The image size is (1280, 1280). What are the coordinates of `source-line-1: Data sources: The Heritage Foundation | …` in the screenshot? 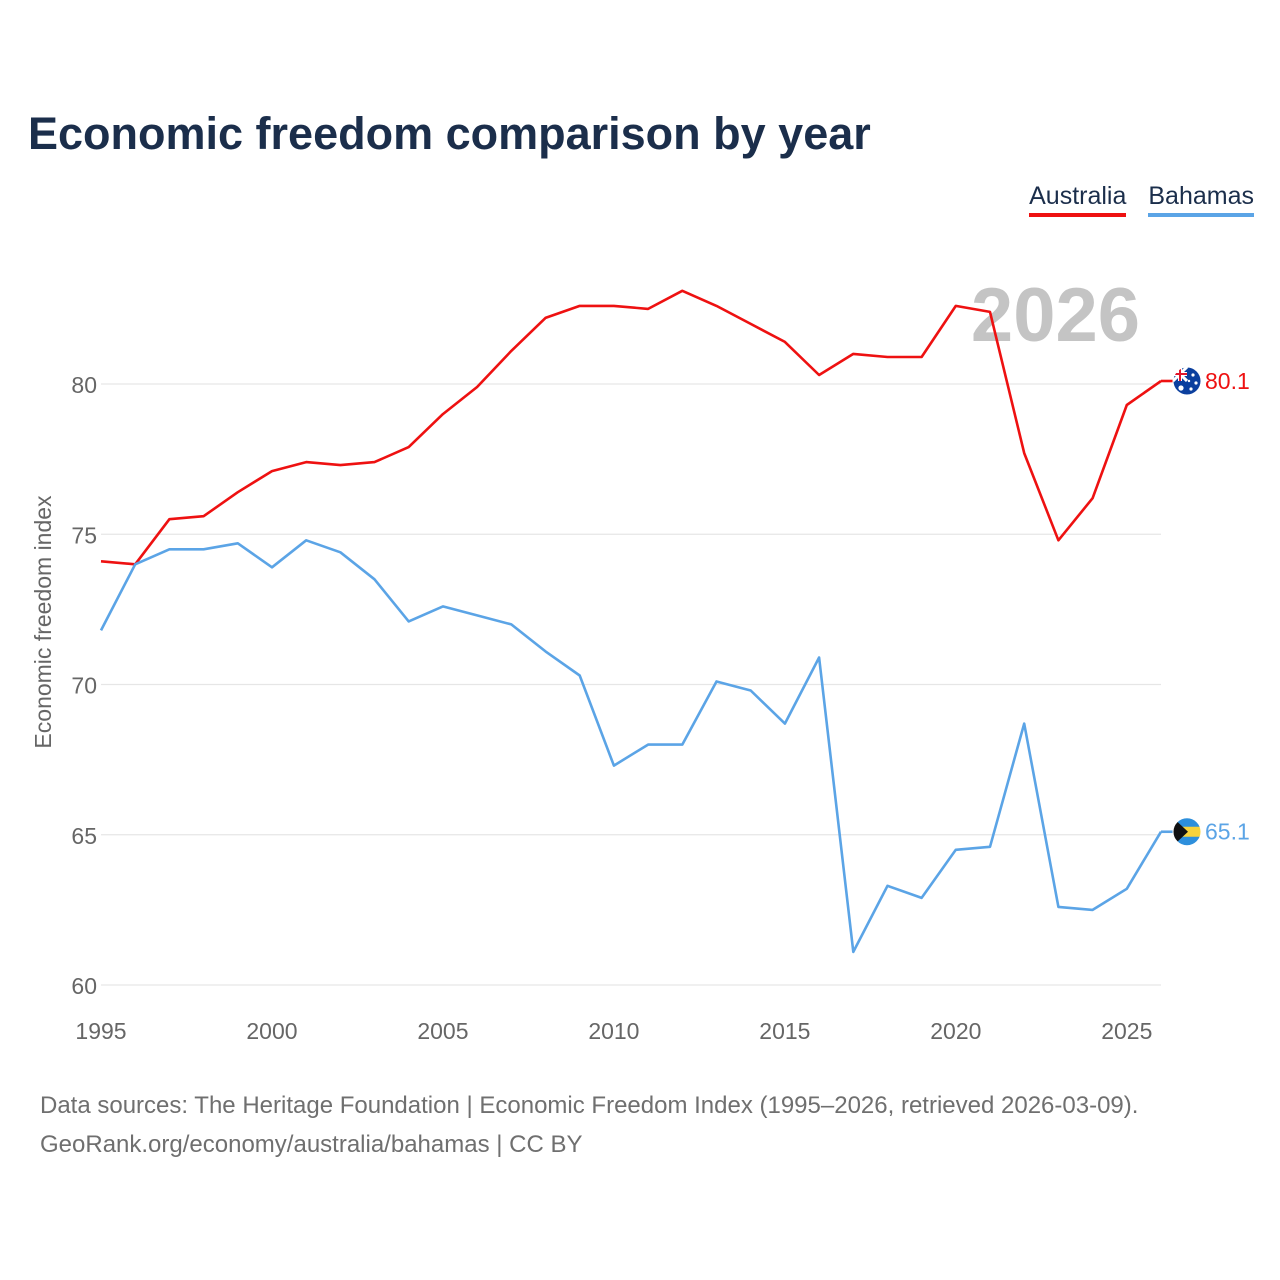 It's located at (589, 1105).